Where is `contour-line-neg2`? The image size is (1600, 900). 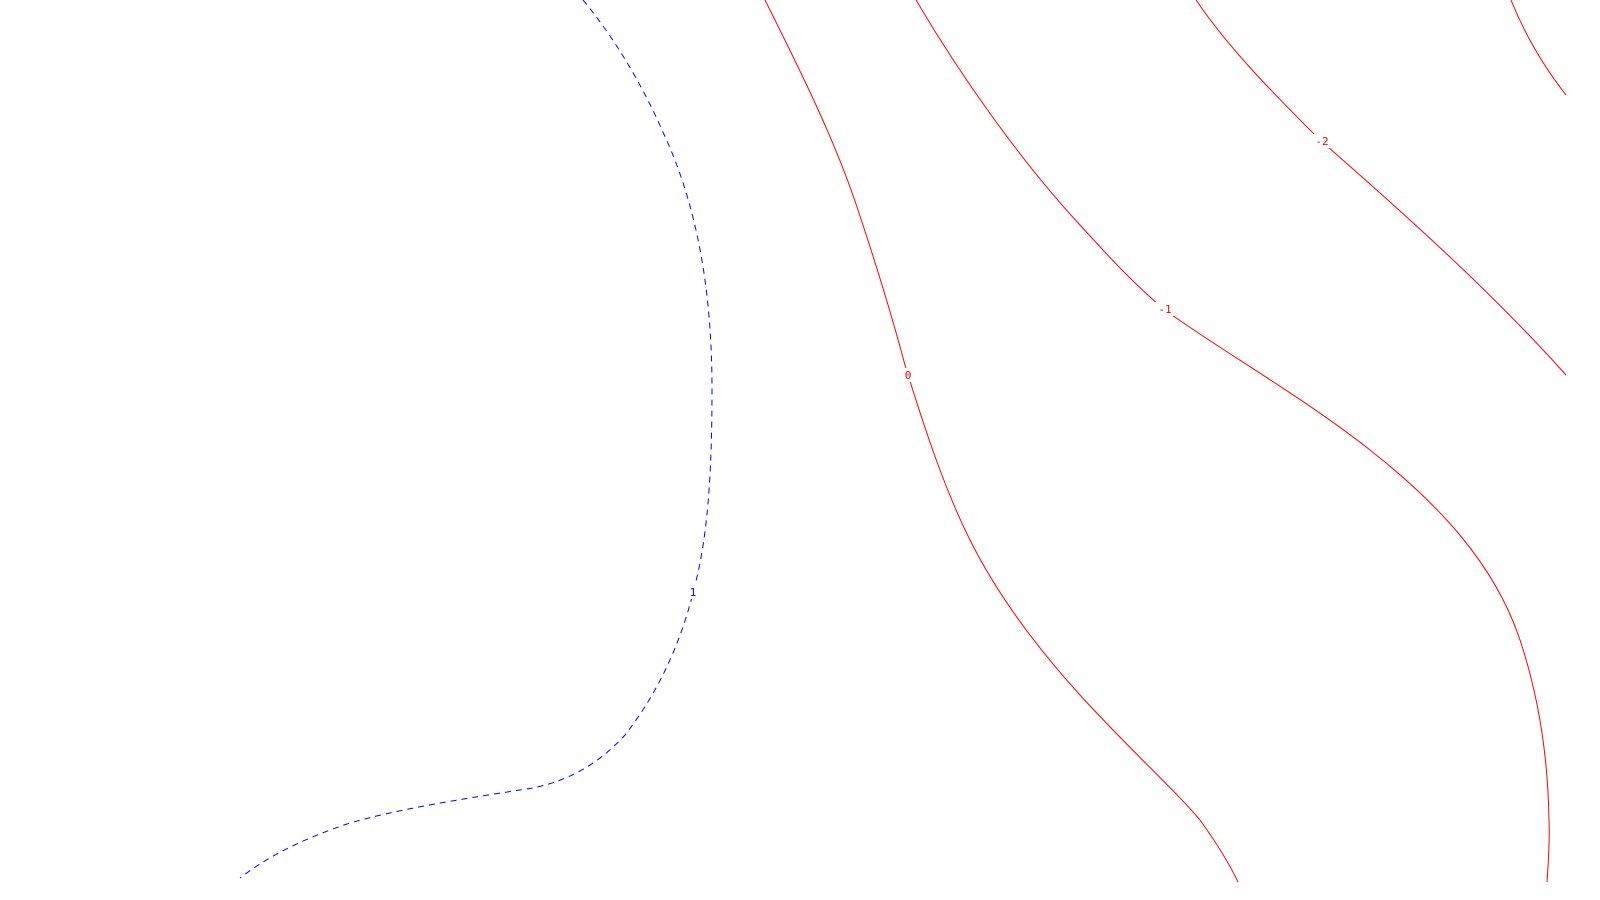 contour-line-neg2 is located at coordinates (1381, 188).